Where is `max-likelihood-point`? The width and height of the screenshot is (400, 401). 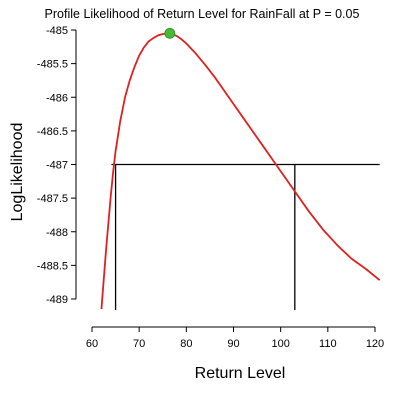 max-likelihood-point is located at coordinates (170, 33).